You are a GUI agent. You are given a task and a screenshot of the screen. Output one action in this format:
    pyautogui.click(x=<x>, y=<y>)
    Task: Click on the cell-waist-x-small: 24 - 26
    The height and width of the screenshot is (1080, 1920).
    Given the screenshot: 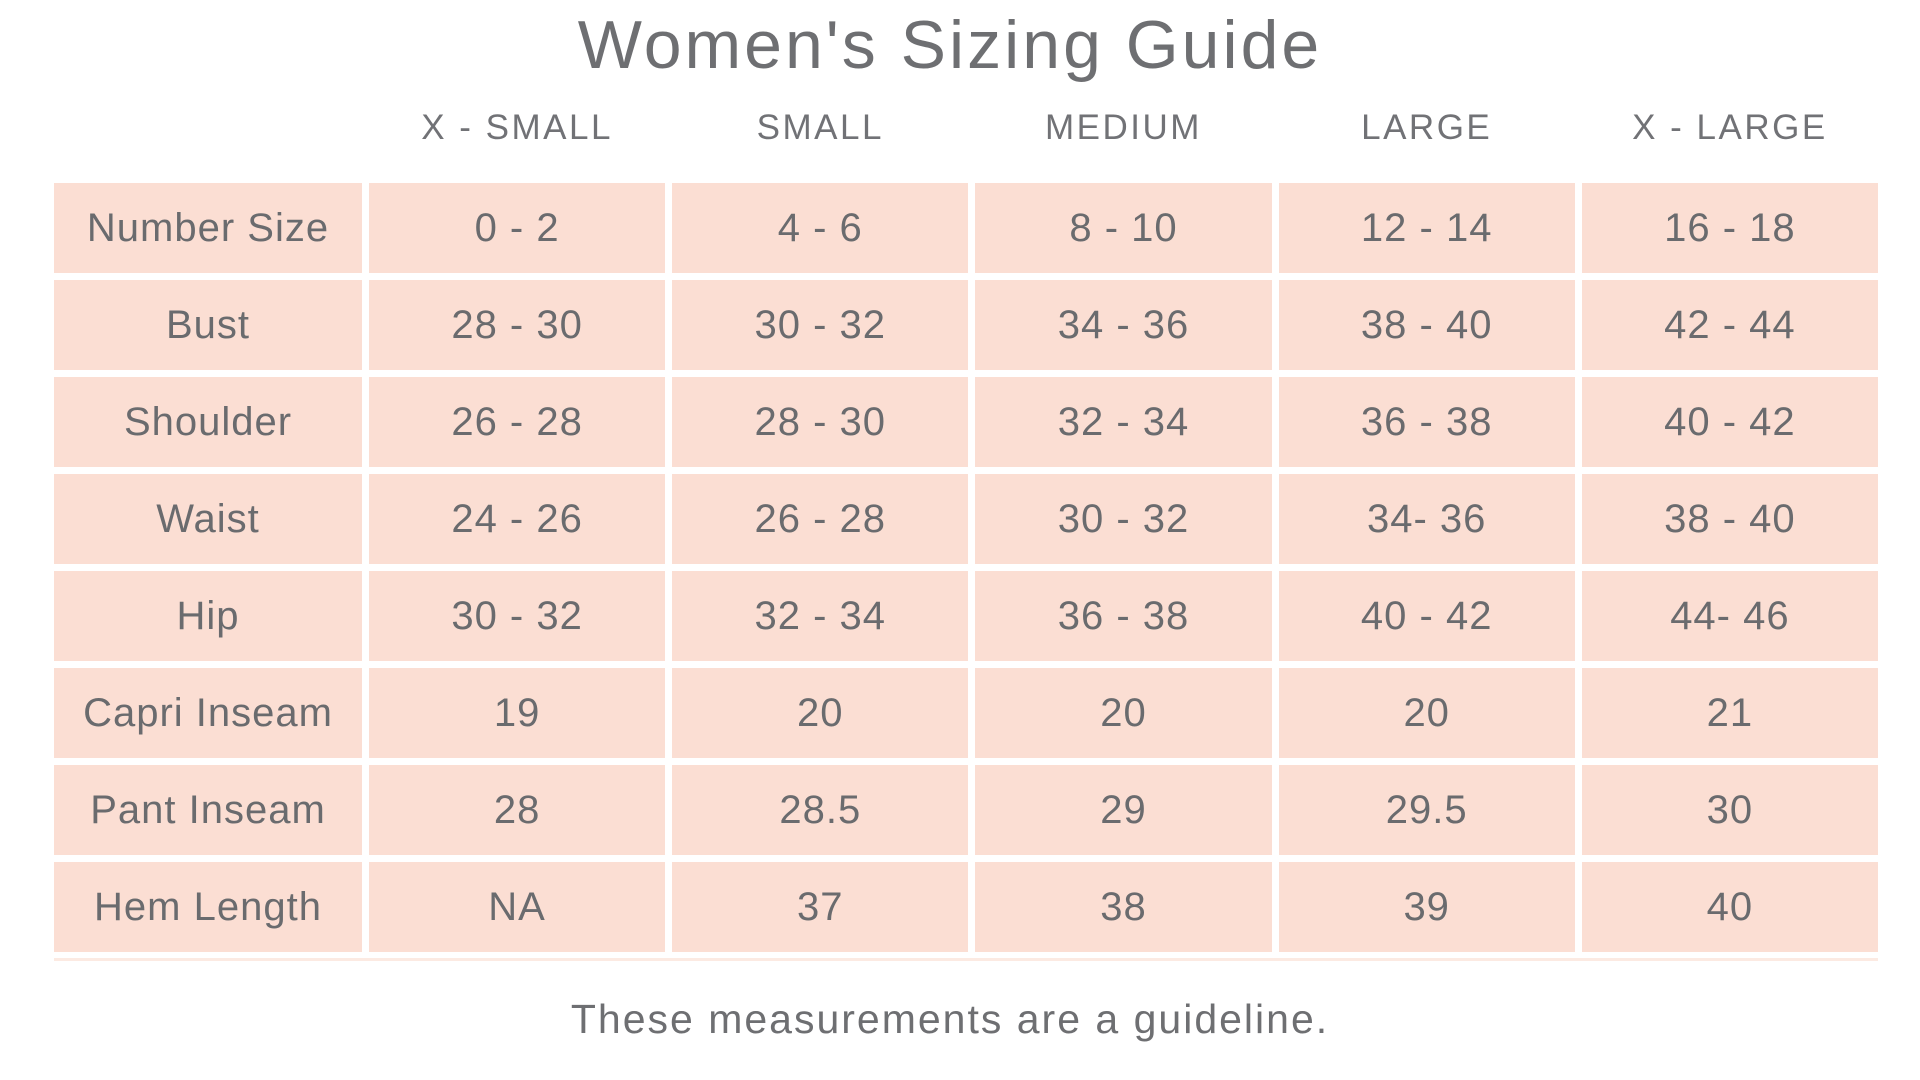 What is the action you would take?
    pyautogui.click(x=517, y=519)
    